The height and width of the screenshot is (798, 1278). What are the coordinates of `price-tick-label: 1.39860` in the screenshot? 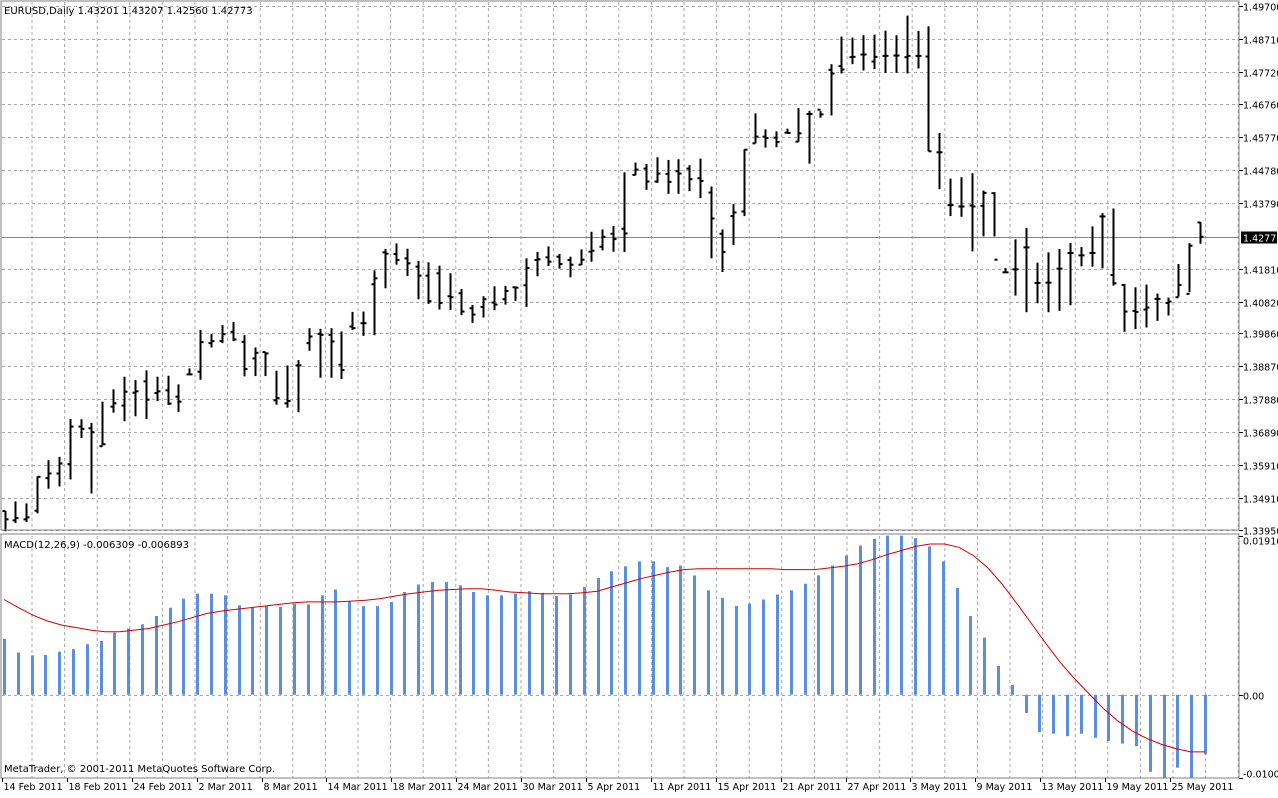 It's located at (1260, 335).